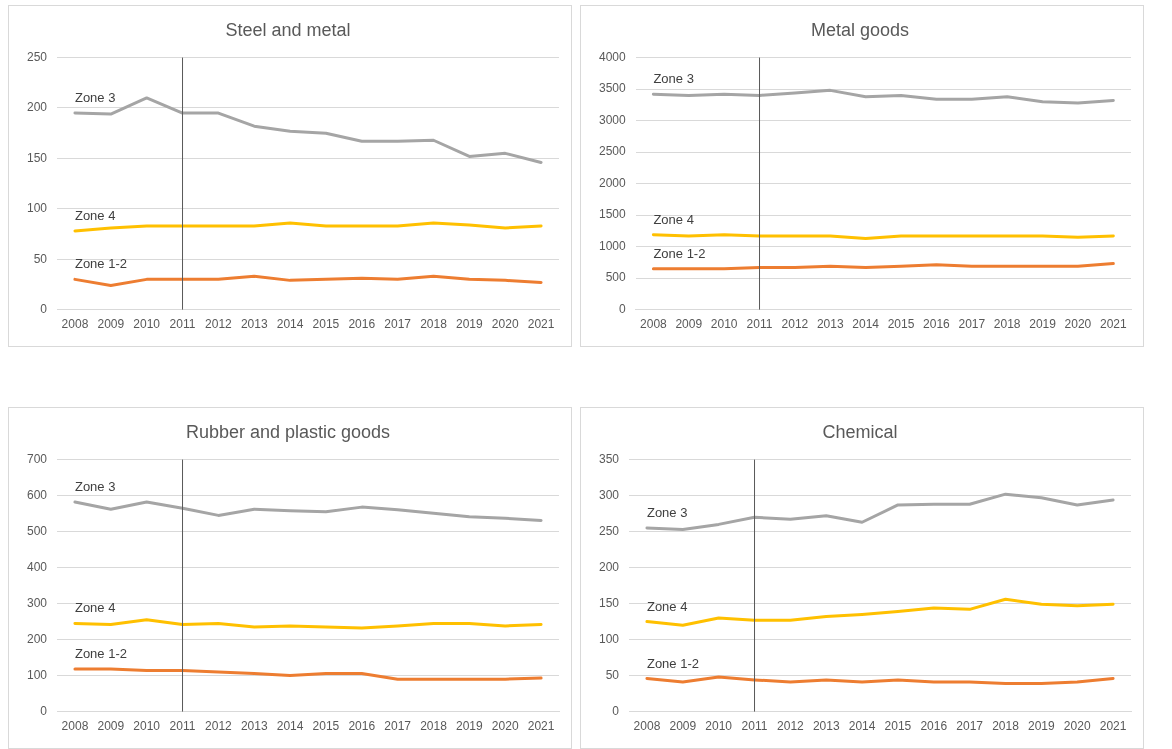 This screenshot has width=1172, height=749. I want to click on chart-title: Rubber and plastic goods, so click(288, 431).